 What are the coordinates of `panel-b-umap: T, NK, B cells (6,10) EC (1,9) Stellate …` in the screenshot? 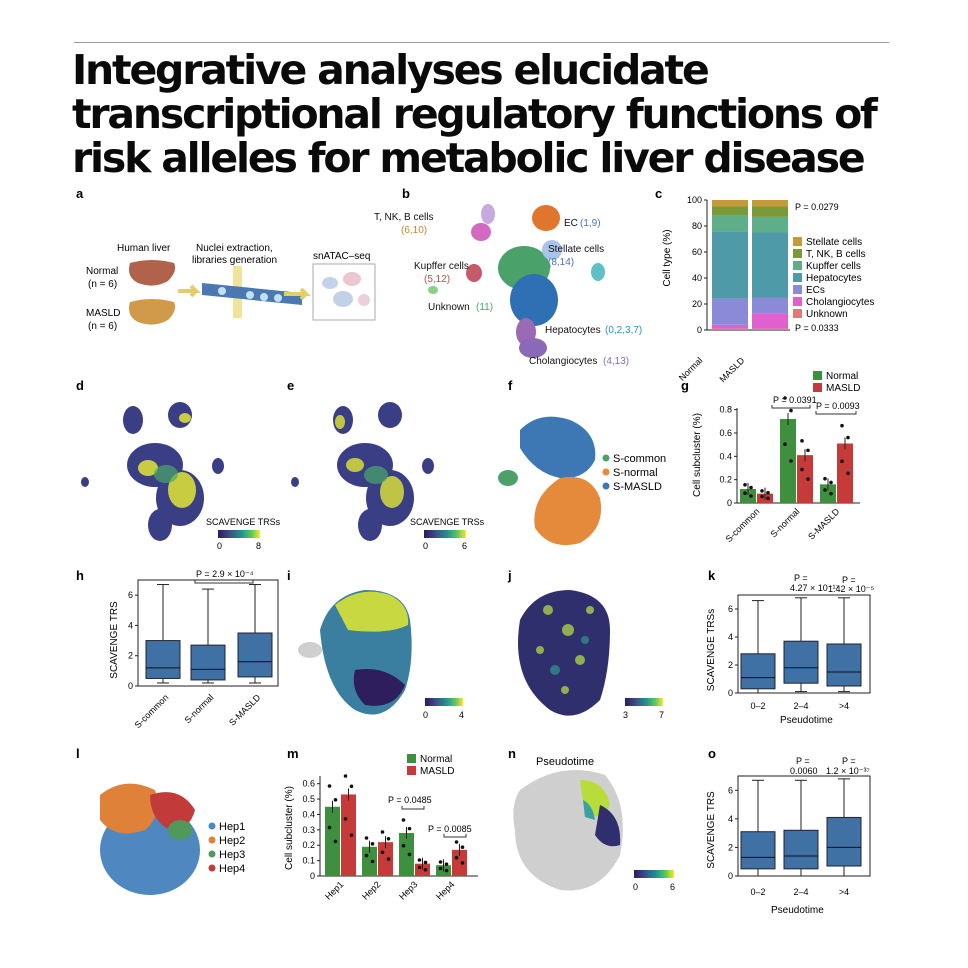 It's located at (508, 285).